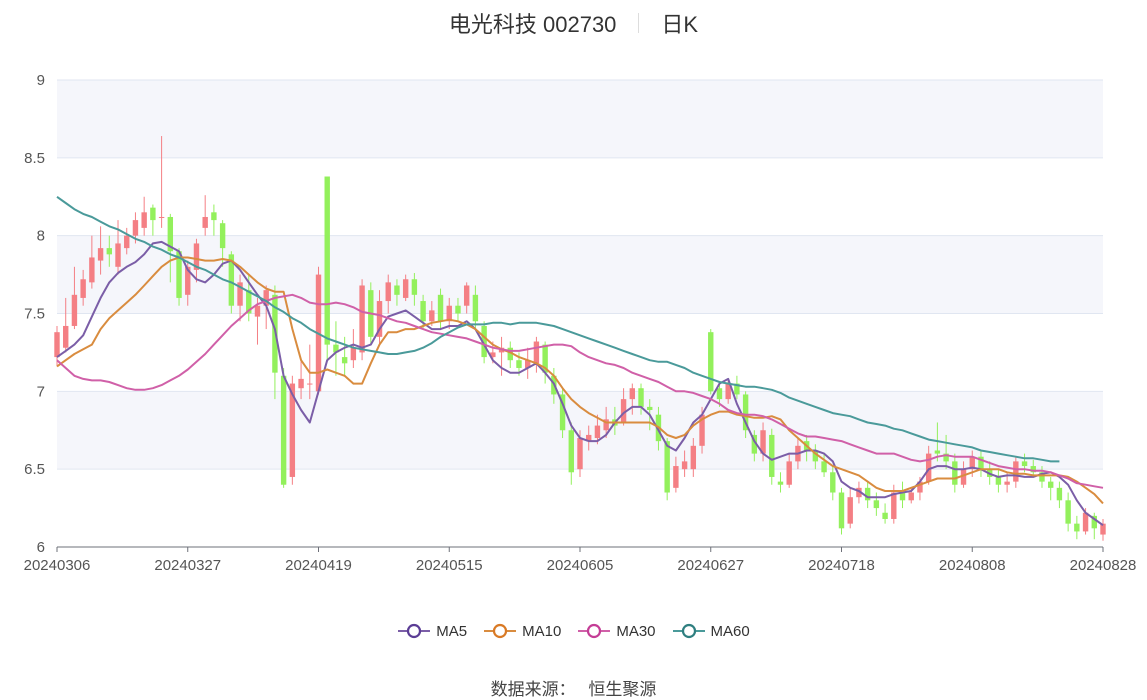  What do you see at coordinates (841, 565) in the screenshot?
I see `x-tick-label: 20240718` at bounding box center [841, 565].